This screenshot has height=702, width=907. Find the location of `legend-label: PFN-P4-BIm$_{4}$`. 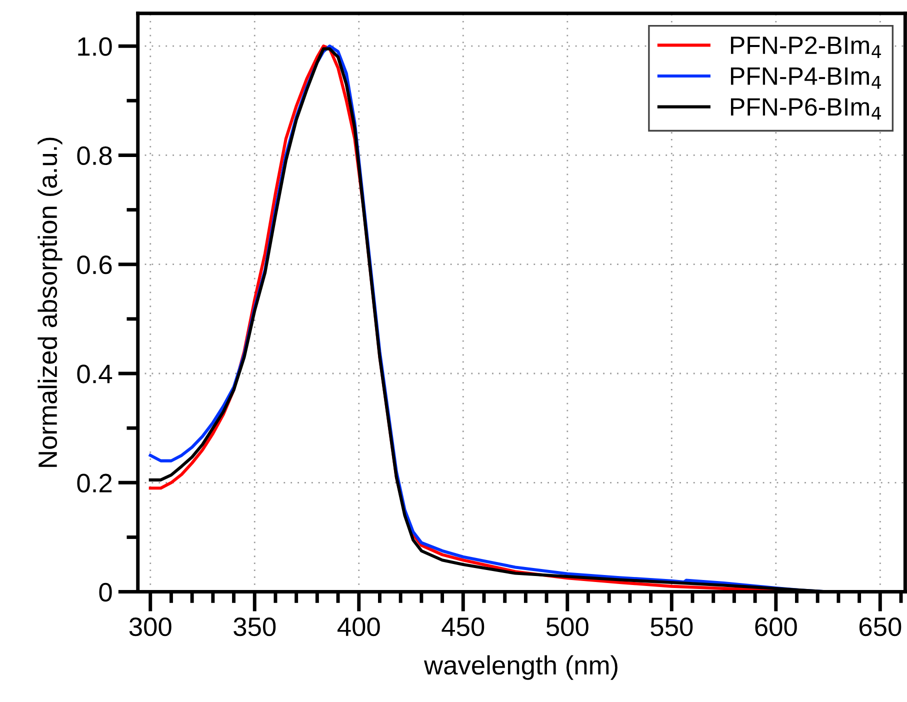

legend-label: PFN-P4-BIm$_{4}$ is located at coordinates (806, 78).